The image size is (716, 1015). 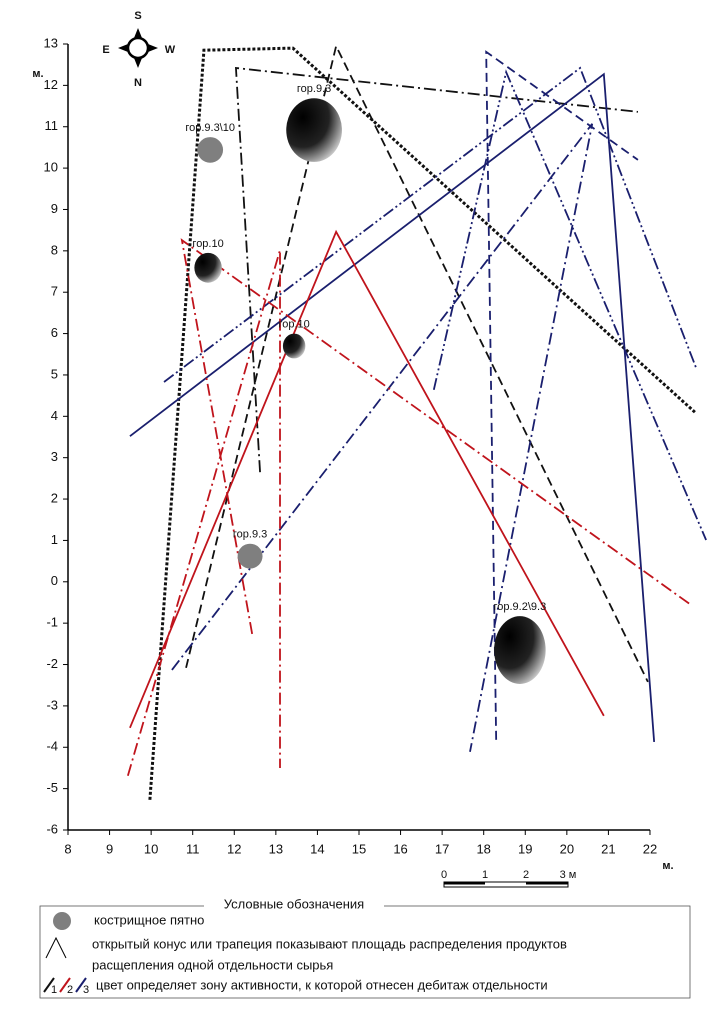 I want to click on legend-mark: 3, so click(x=86, y=990).